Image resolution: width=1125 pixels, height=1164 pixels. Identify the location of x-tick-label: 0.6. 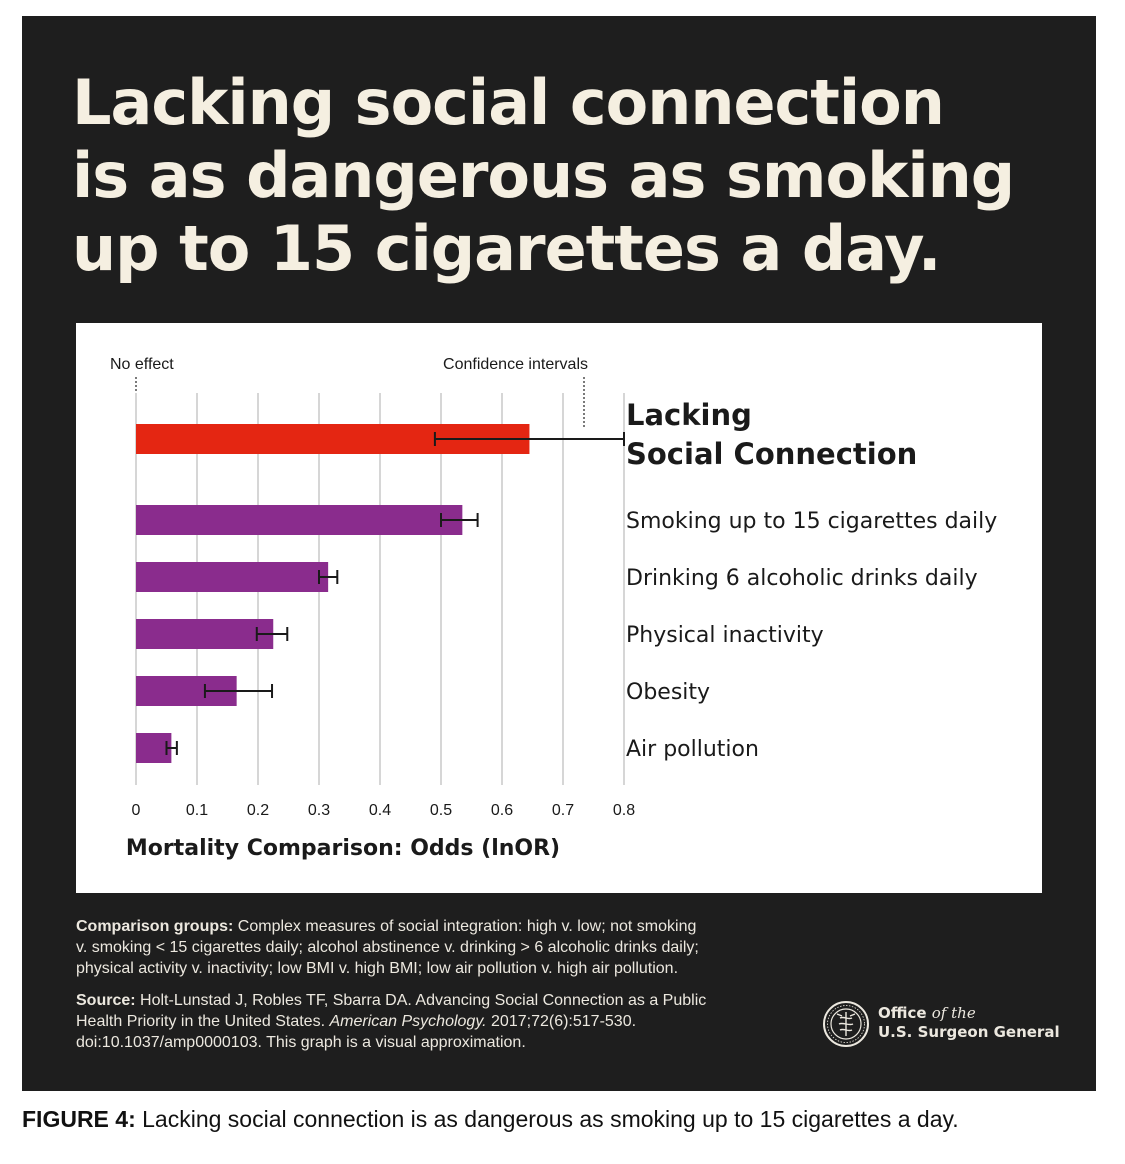
(502, 810).